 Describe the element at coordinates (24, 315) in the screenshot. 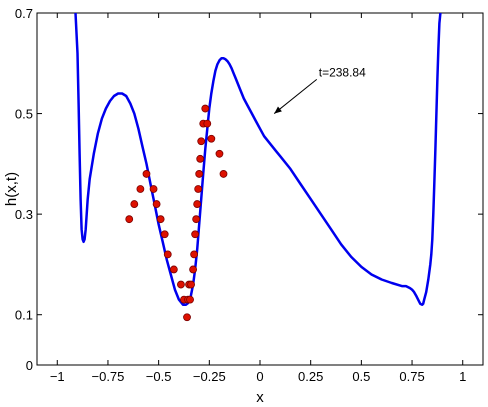

I see `y-tick-label: 0.1` at that location.